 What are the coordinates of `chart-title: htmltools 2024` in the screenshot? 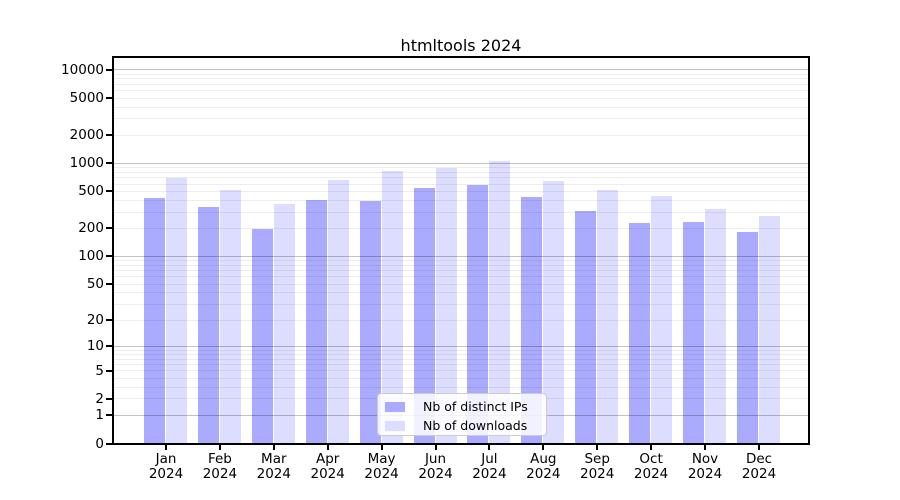 It's located at (461, 45).